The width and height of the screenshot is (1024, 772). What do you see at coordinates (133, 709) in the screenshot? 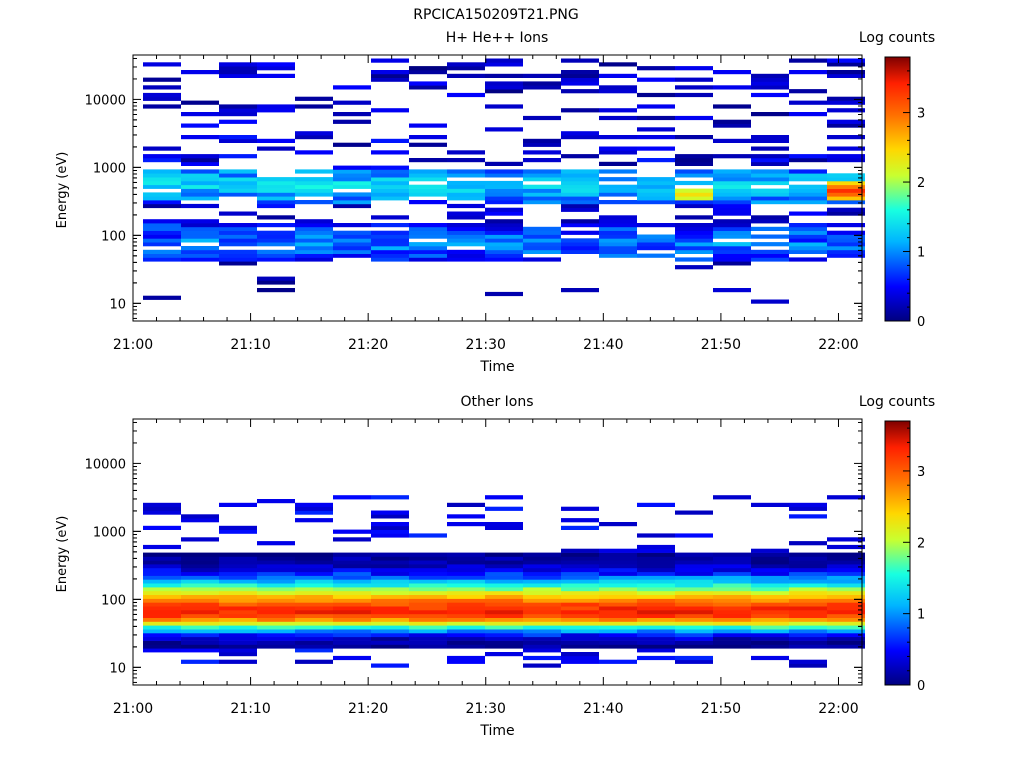
I see `x-tick-label: 21:00` at bounding box center [133, 709].